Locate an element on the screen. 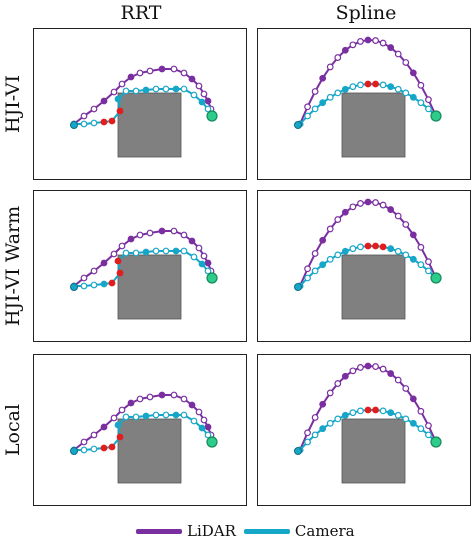  start-marker is located at coordinates (298, 451).